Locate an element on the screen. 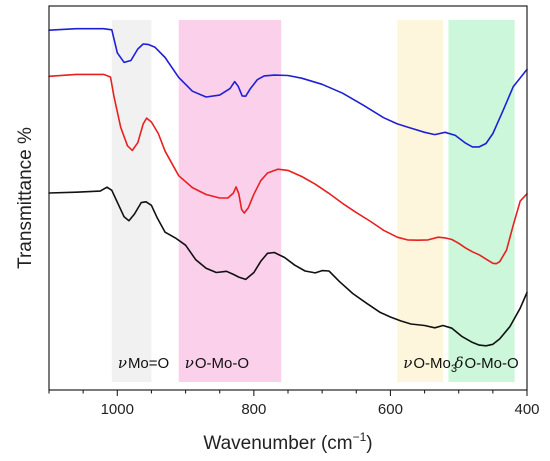  x-tick-label-600: 600 is located at coordinates (390, 409).